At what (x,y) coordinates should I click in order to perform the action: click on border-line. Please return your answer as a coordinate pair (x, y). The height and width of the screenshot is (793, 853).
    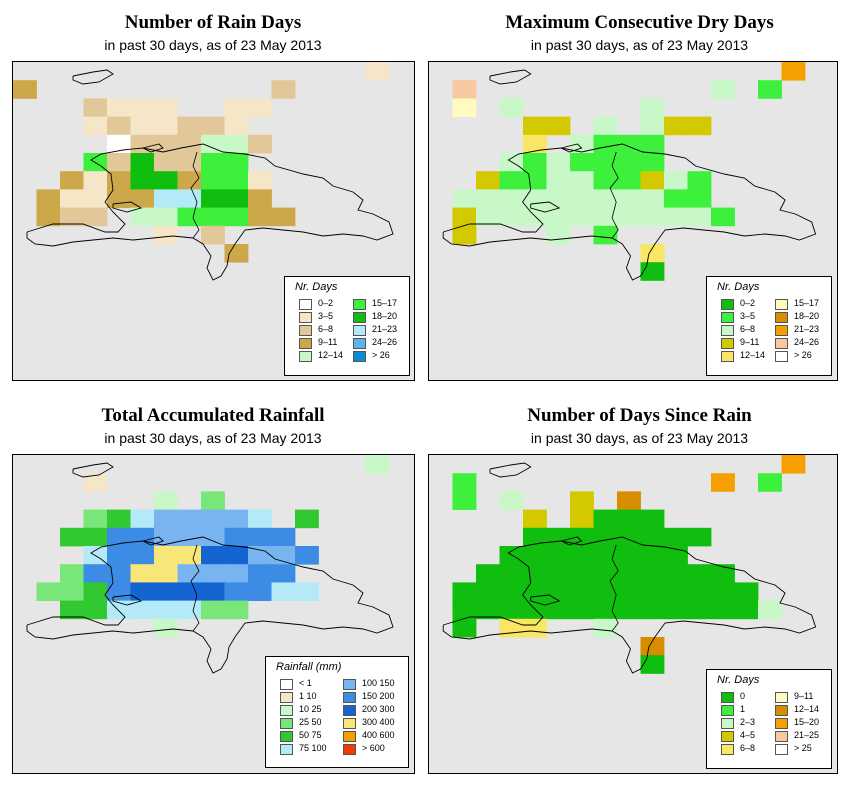
    Looking at the image, I should click on (614, 195).